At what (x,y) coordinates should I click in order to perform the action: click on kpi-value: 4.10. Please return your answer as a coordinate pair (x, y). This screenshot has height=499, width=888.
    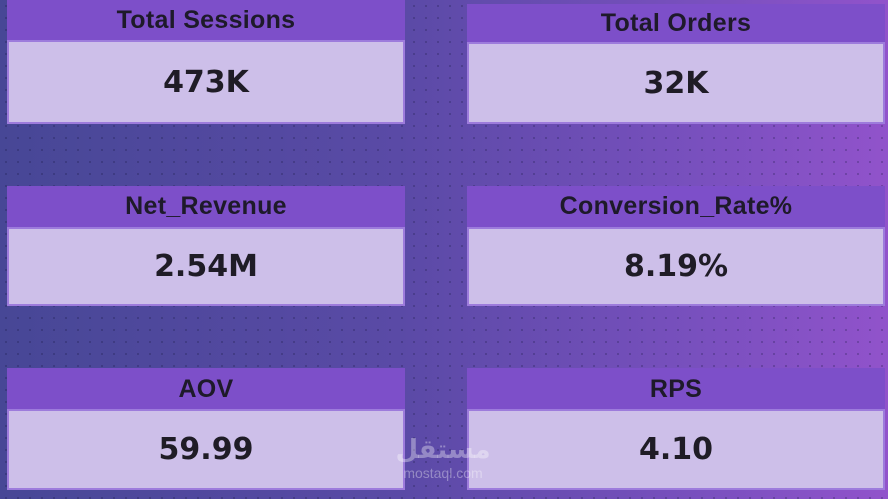
    Looking at the image, I should click on (676, 449).